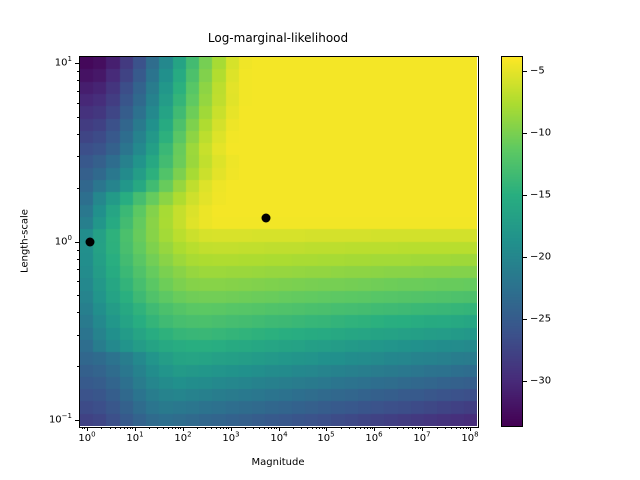  Describe the element at coordinates (135, 437) in the screenshot. I see `x-tick-label: 10¹` at that location.